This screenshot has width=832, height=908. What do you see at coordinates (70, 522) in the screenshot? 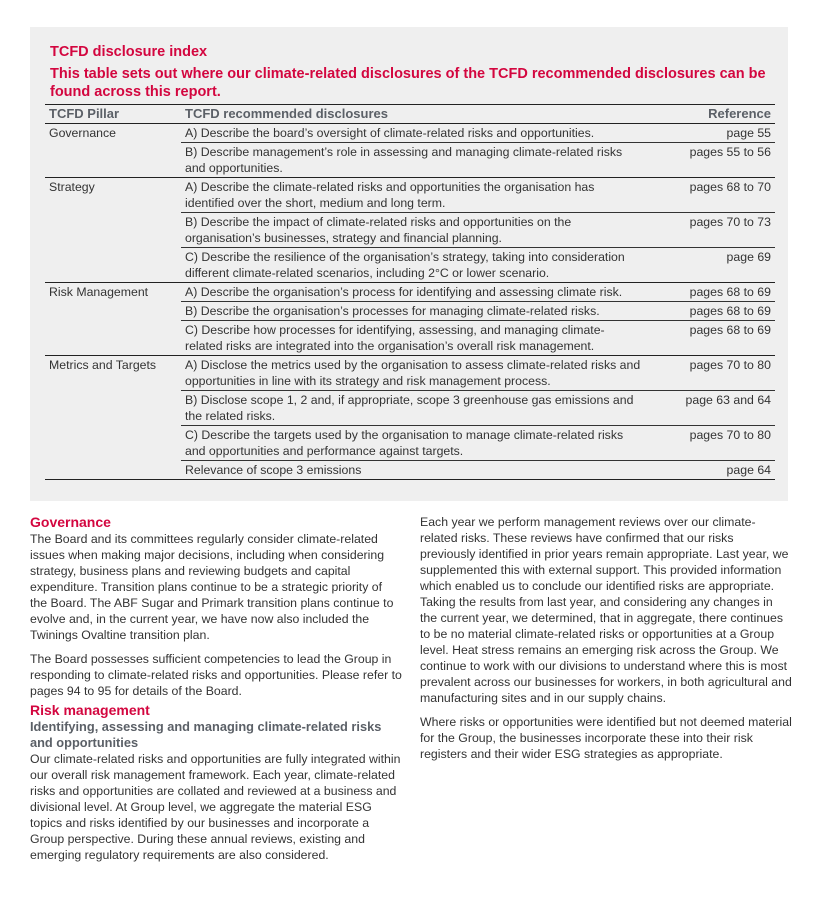
I see `governance-heading: Governance` at bounding box center [70, 522].